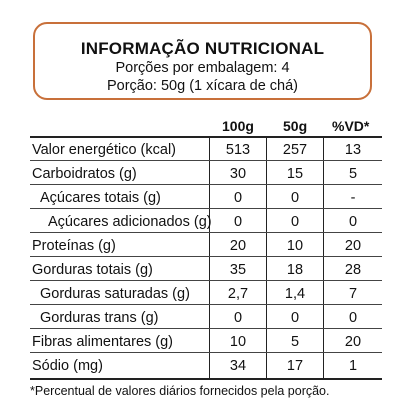 This screenshot has width=410, height=417. What do you see at coordinates (238, 246) in the screenshot?
I see `value-100g: 20` at bounding box center [238, 246].